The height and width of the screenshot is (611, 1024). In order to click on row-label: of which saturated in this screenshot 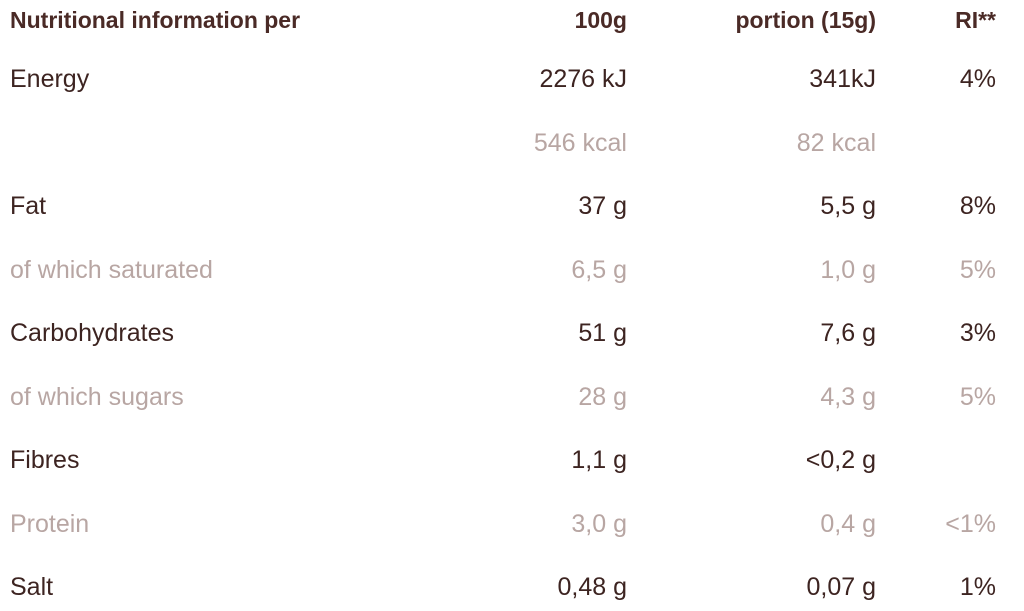, I will do `click(111, 269)`.